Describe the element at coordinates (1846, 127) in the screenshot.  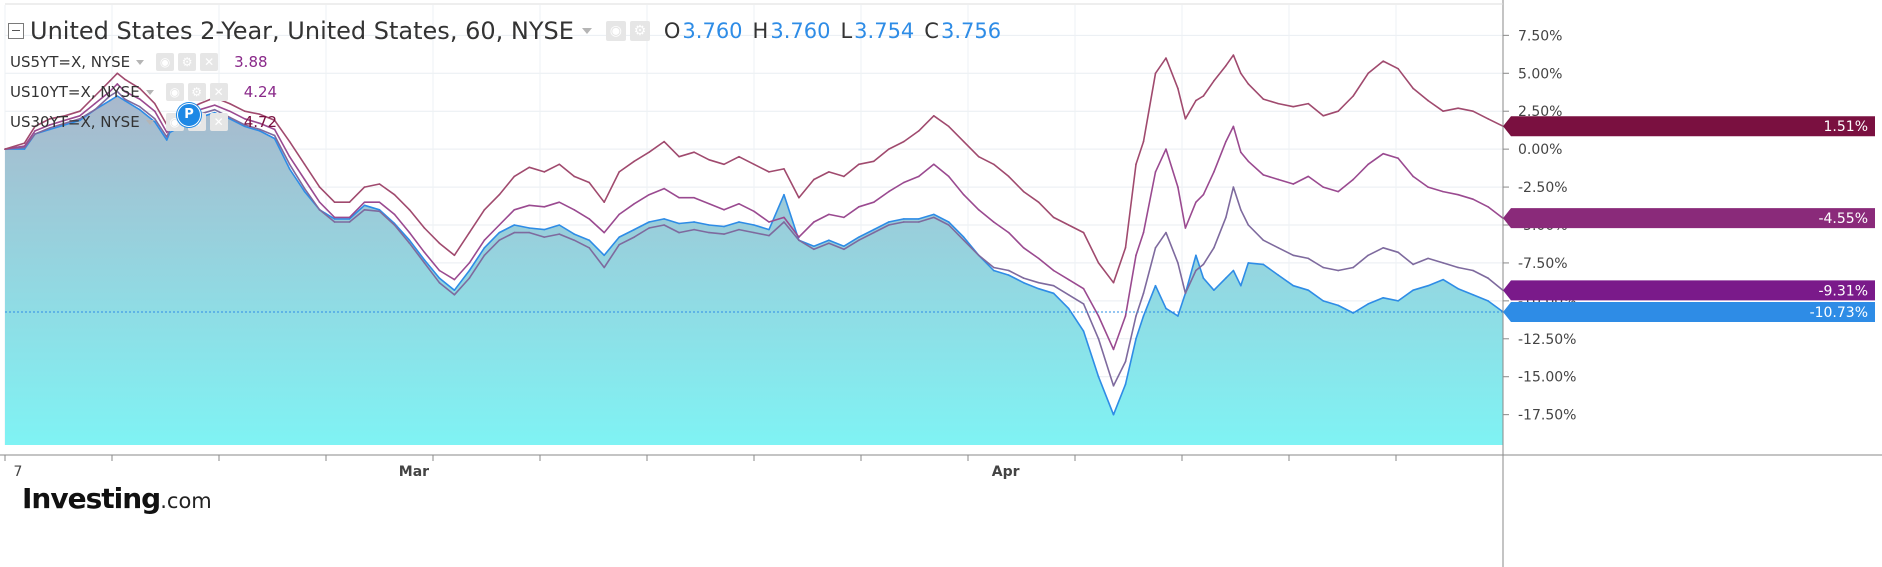
I see `badge-label: 1.51%` at that location.